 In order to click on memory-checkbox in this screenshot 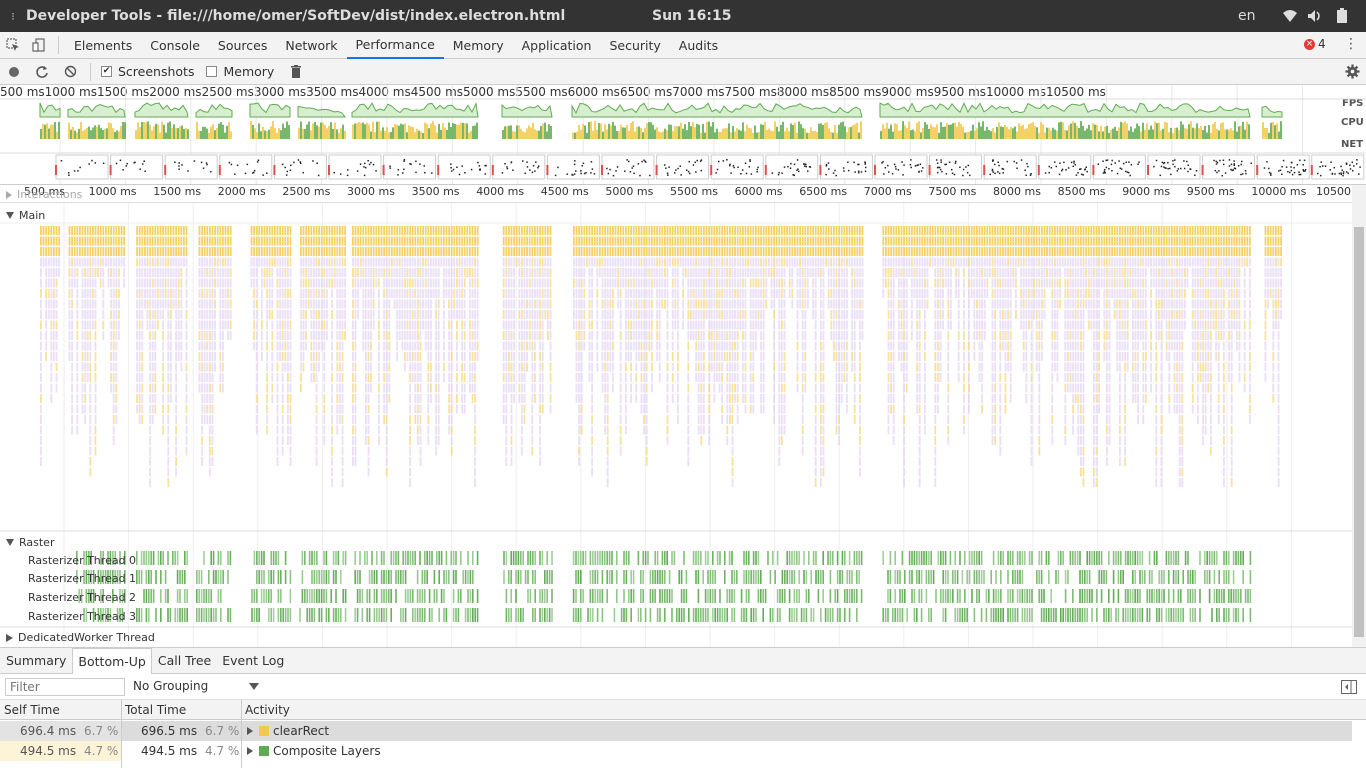, I will do `click(212, 71)`.